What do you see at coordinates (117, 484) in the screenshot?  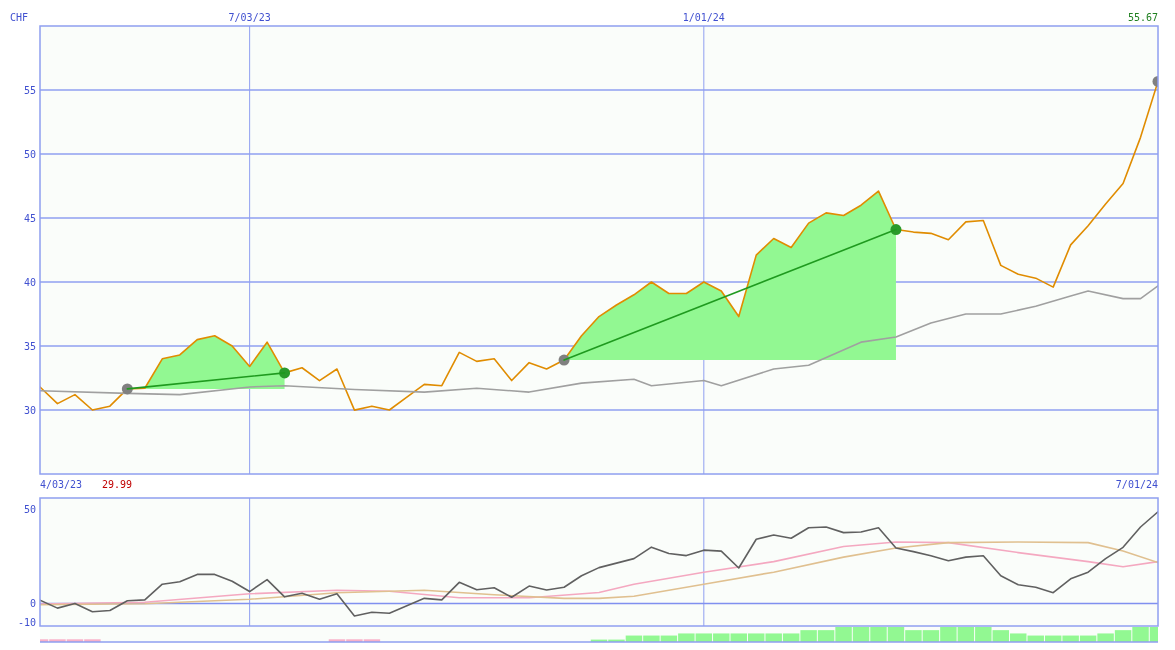 I see `text: 29.99` at bounding box center [117, 484].